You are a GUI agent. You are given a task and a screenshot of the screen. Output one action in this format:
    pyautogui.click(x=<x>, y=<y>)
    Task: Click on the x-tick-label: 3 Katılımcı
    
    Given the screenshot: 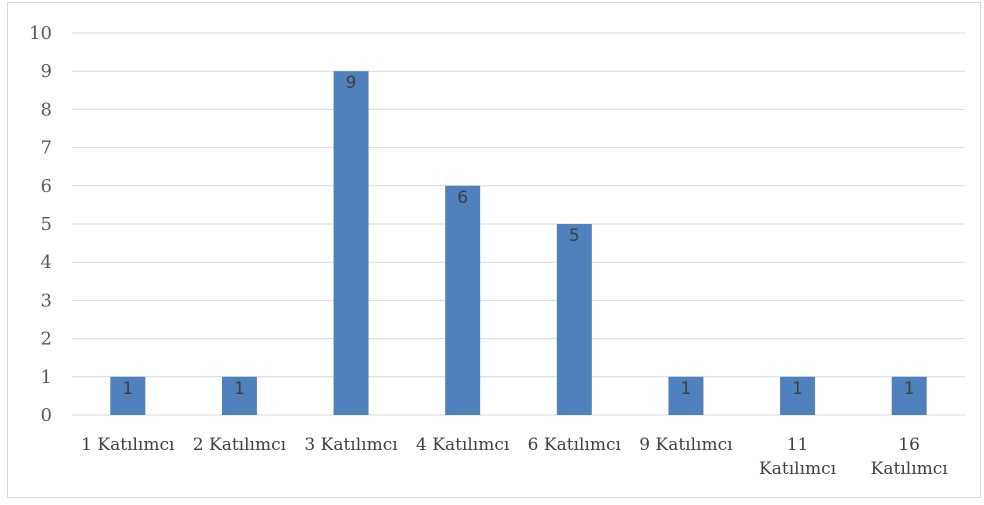 What is the action you would take?
    pyautogui.click(x=351, y=445)
    